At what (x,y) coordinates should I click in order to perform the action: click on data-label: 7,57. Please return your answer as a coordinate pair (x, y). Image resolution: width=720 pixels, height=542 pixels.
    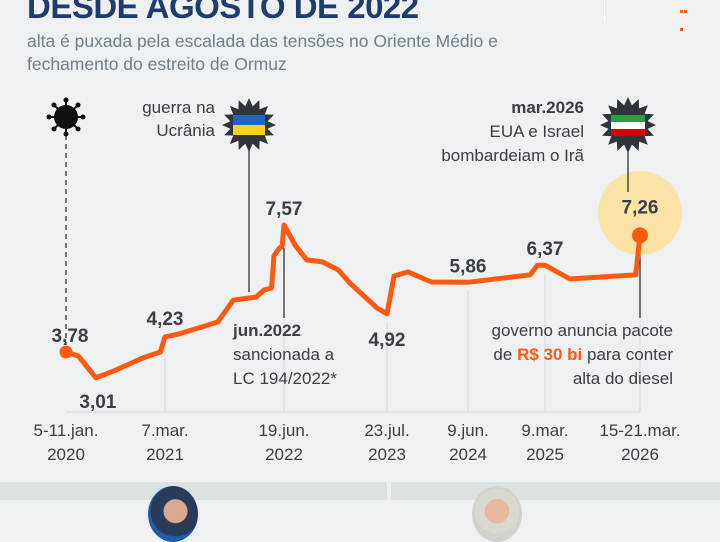
    Looking at the image, I should click on (284, 209).